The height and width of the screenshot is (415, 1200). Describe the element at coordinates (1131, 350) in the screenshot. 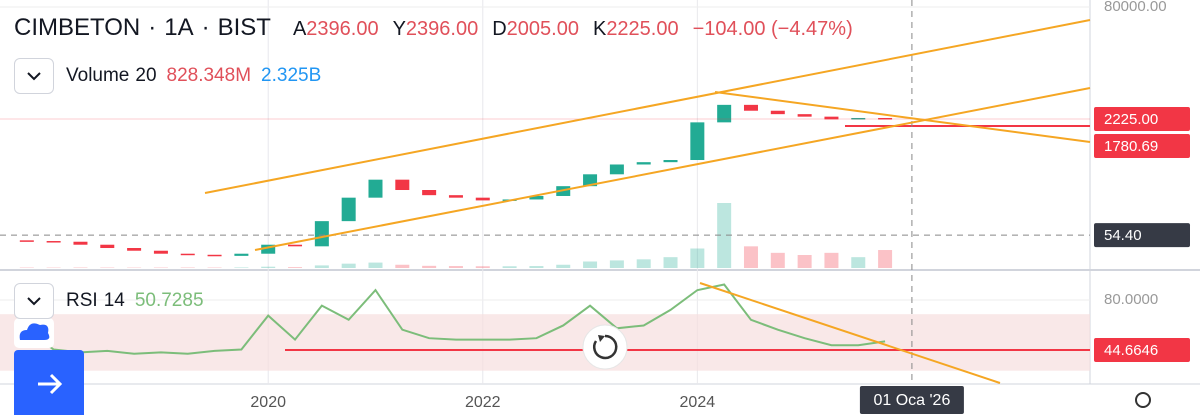

I see `price-label: 44.6646` at that location.